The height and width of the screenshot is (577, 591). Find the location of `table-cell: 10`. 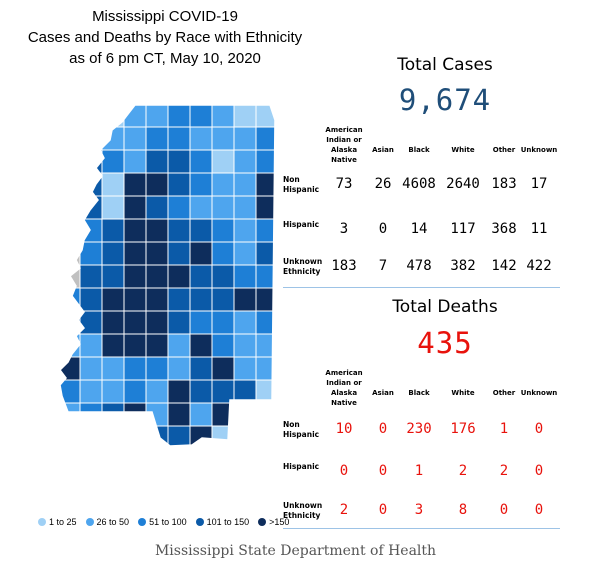

table-cell: 10 is located at coordinates (344, 429).